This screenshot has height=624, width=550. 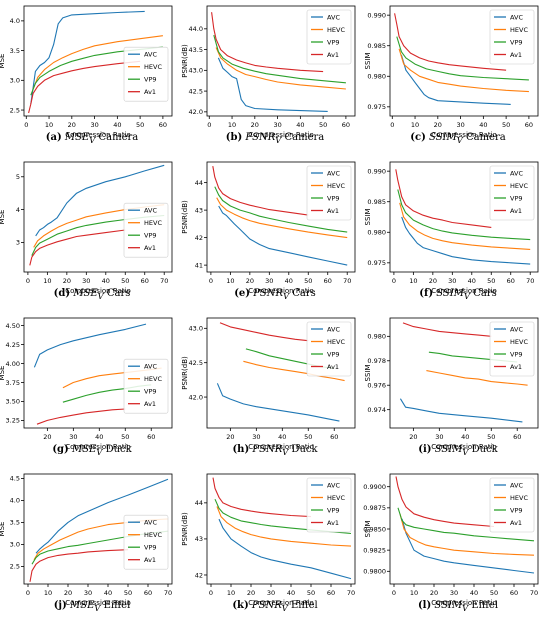 What do you see at coordinates (85, 293) in the screenshot?
I see `caption-metric: MSE` at bounding box center [85, 293].